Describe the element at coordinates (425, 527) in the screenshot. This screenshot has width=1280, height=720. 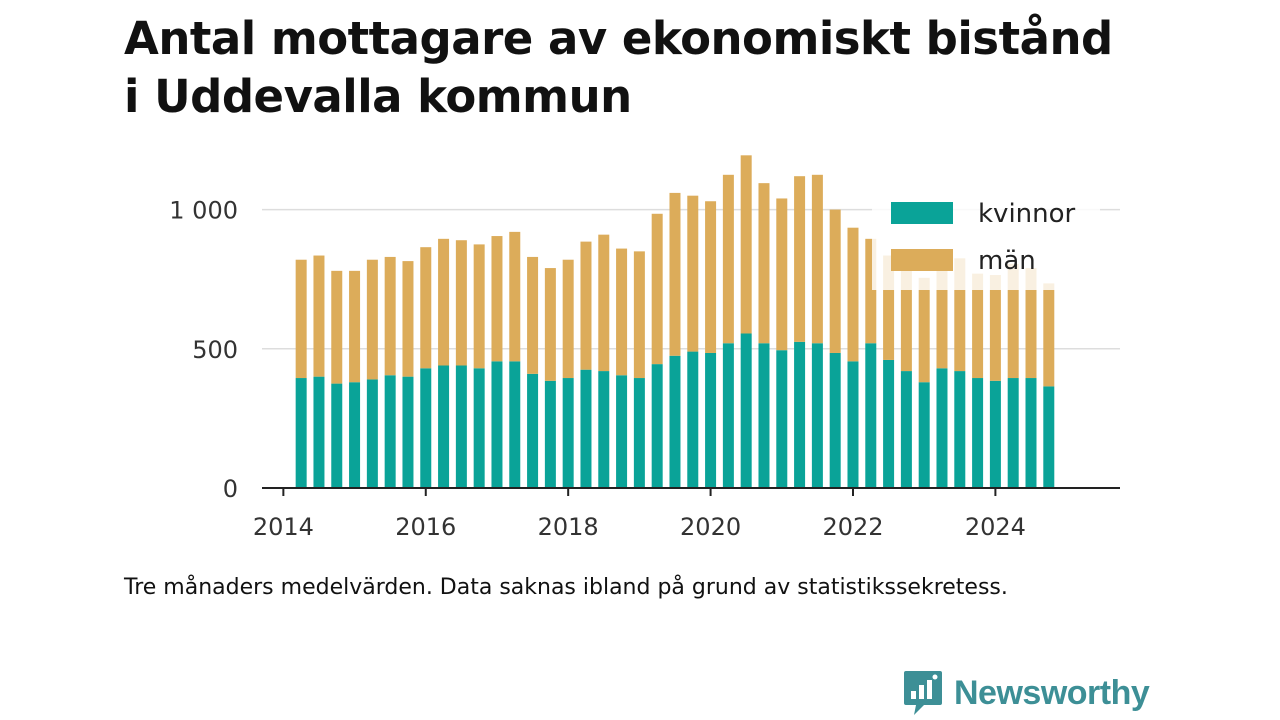
I see `x-tick-label: 2016` at that location.